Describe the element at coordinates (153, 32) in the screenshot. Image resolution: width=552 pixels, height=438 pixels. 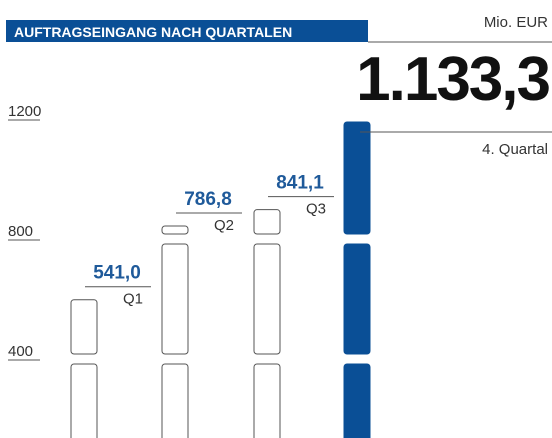
I see `chart-title: AUFTRAGSEINGANG NACH QUARTALEN` at that location.